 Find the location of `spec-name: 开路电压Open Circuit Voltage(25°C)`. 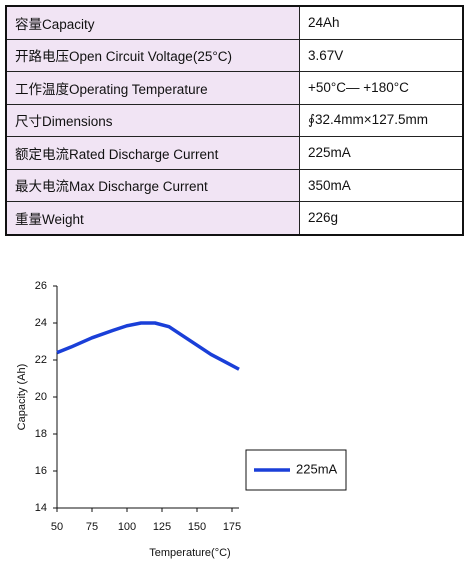

spec-name: 开路电压Open Circuit Voltage(25°C) is located at coordinates (152, 55).